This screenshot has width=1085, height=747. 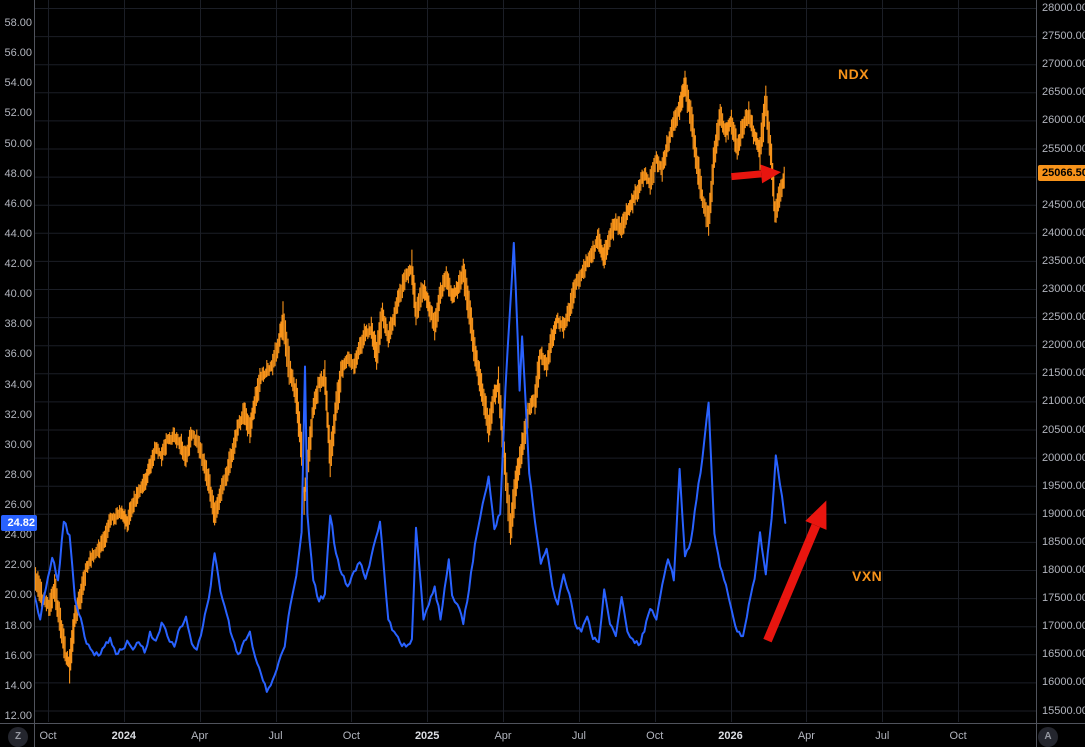 I want to click on right-axis-tick: 18000.00, so click(x=1063, y=570).